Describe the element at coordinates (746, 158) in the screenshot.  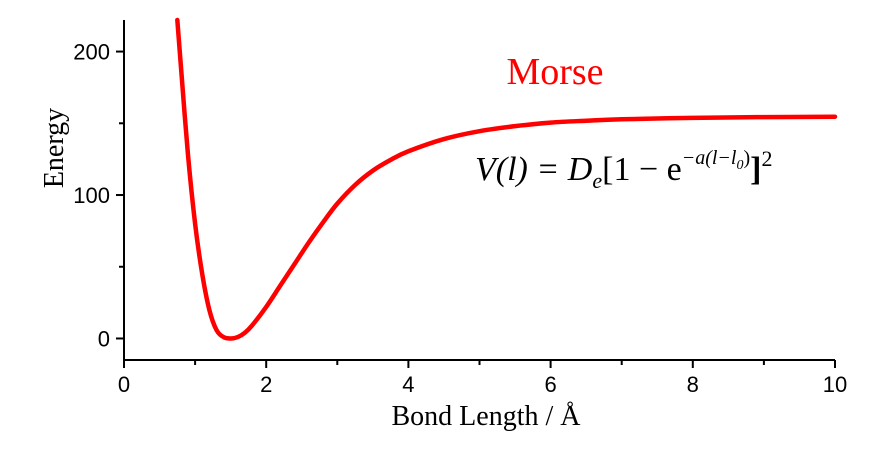
I see `equation-exponent-close: )` at that location.